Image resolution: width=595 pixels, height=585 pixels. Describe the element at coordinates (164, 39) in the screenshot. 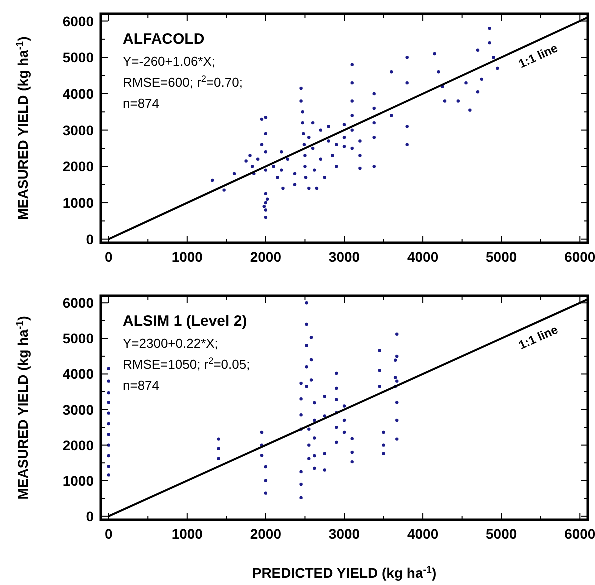

I see `text: ALFACOLD` at that location.